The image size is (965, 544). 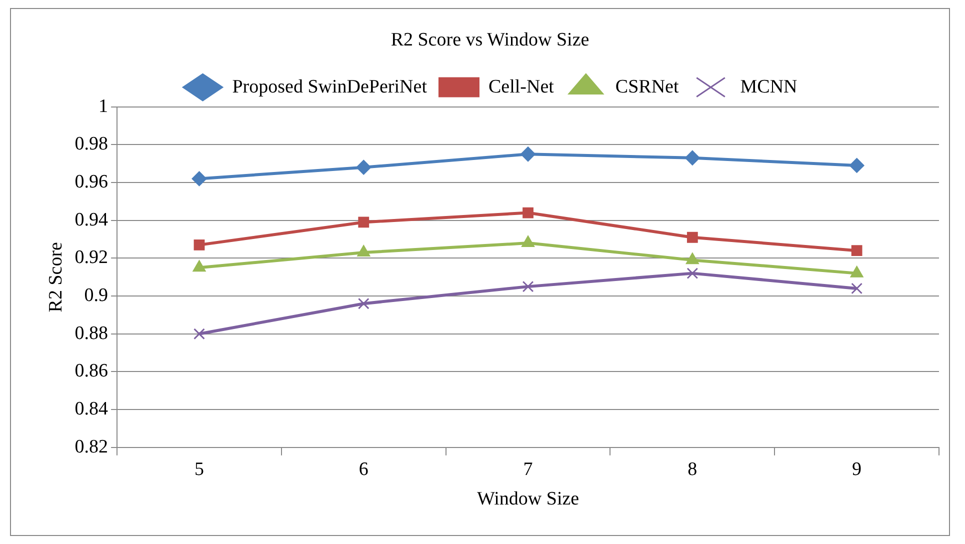 I want to click on y-tick-label: 0.94, so click(x=91, y=219).